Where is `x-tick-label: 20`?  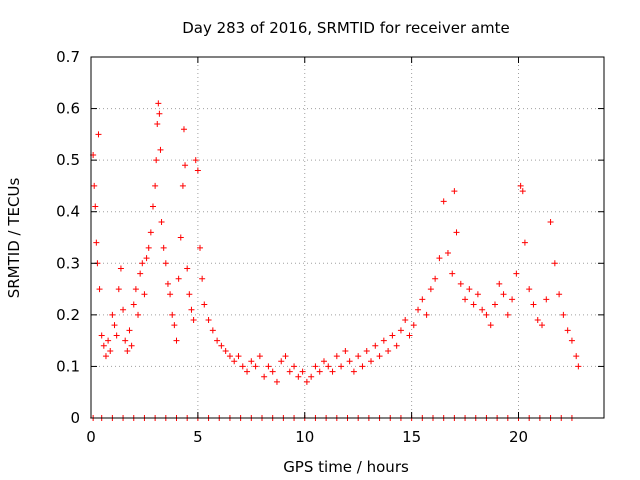 x-tick-label: 20 is located at coordinates (518, 437).